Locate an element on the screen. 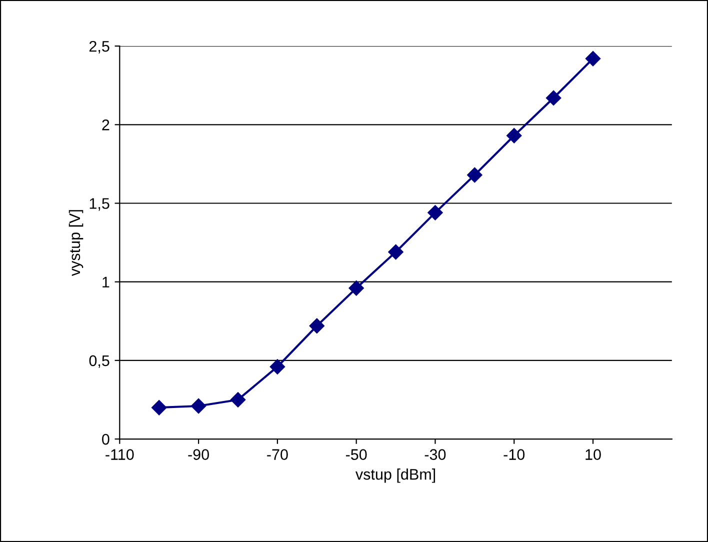 Image resolution: width=708 pixels, height=542 pixels. y-tick-label: 2 is located at coordinates (106, 125).